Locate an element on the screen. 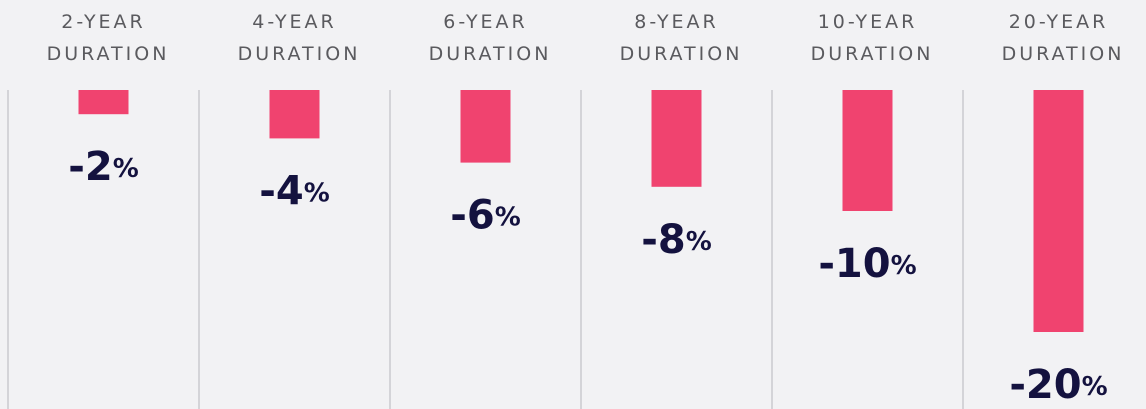  category-label: 20-YEAR DURATION is located at coordinates (1059, 38).